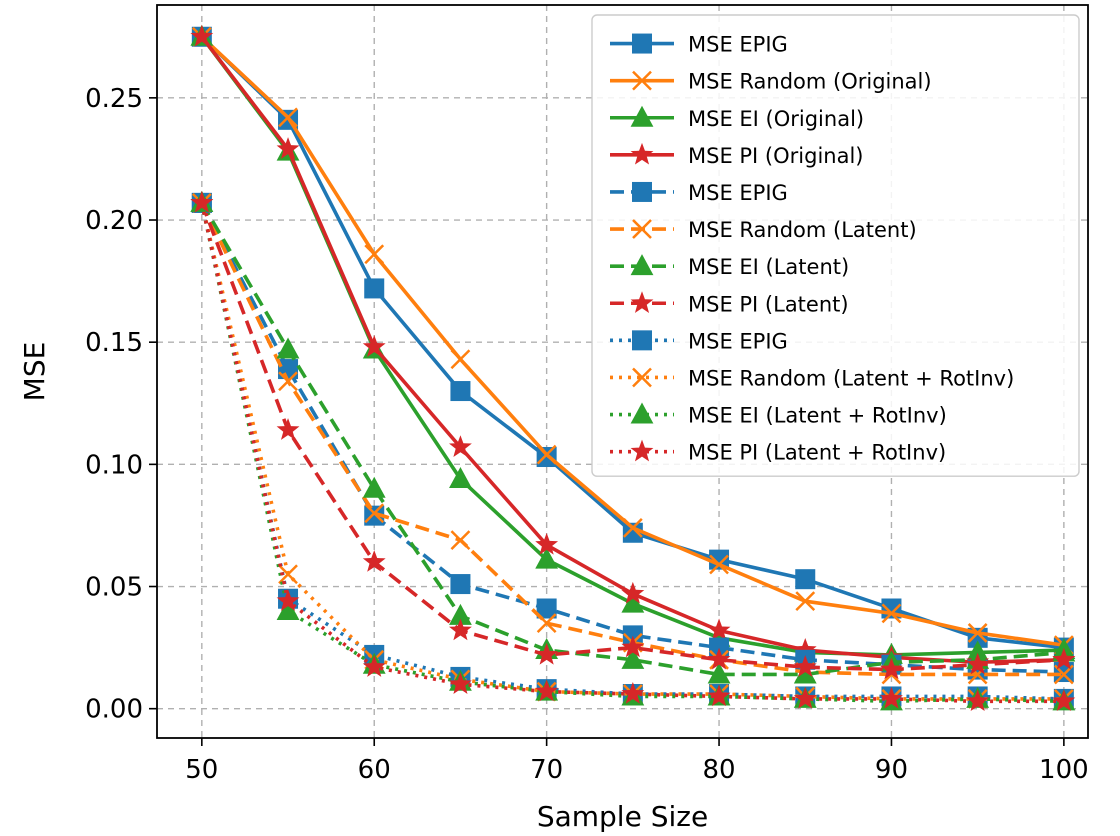  I want to click on legend-item: MSE Random (Original), so click(771, 82).